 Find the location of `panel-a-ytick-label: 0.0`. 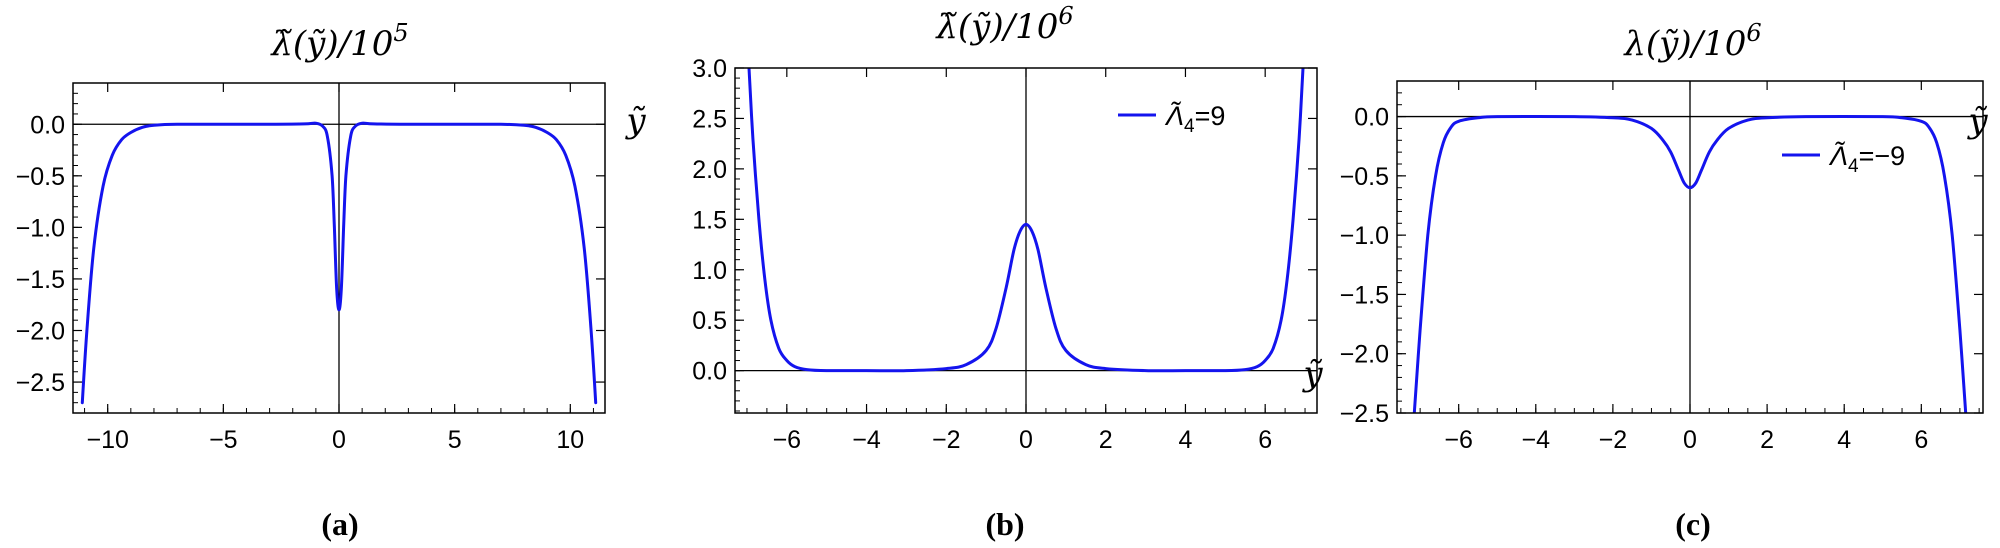

panel-a-ytick-label: 0.0 is located at coordinates (47, 125).